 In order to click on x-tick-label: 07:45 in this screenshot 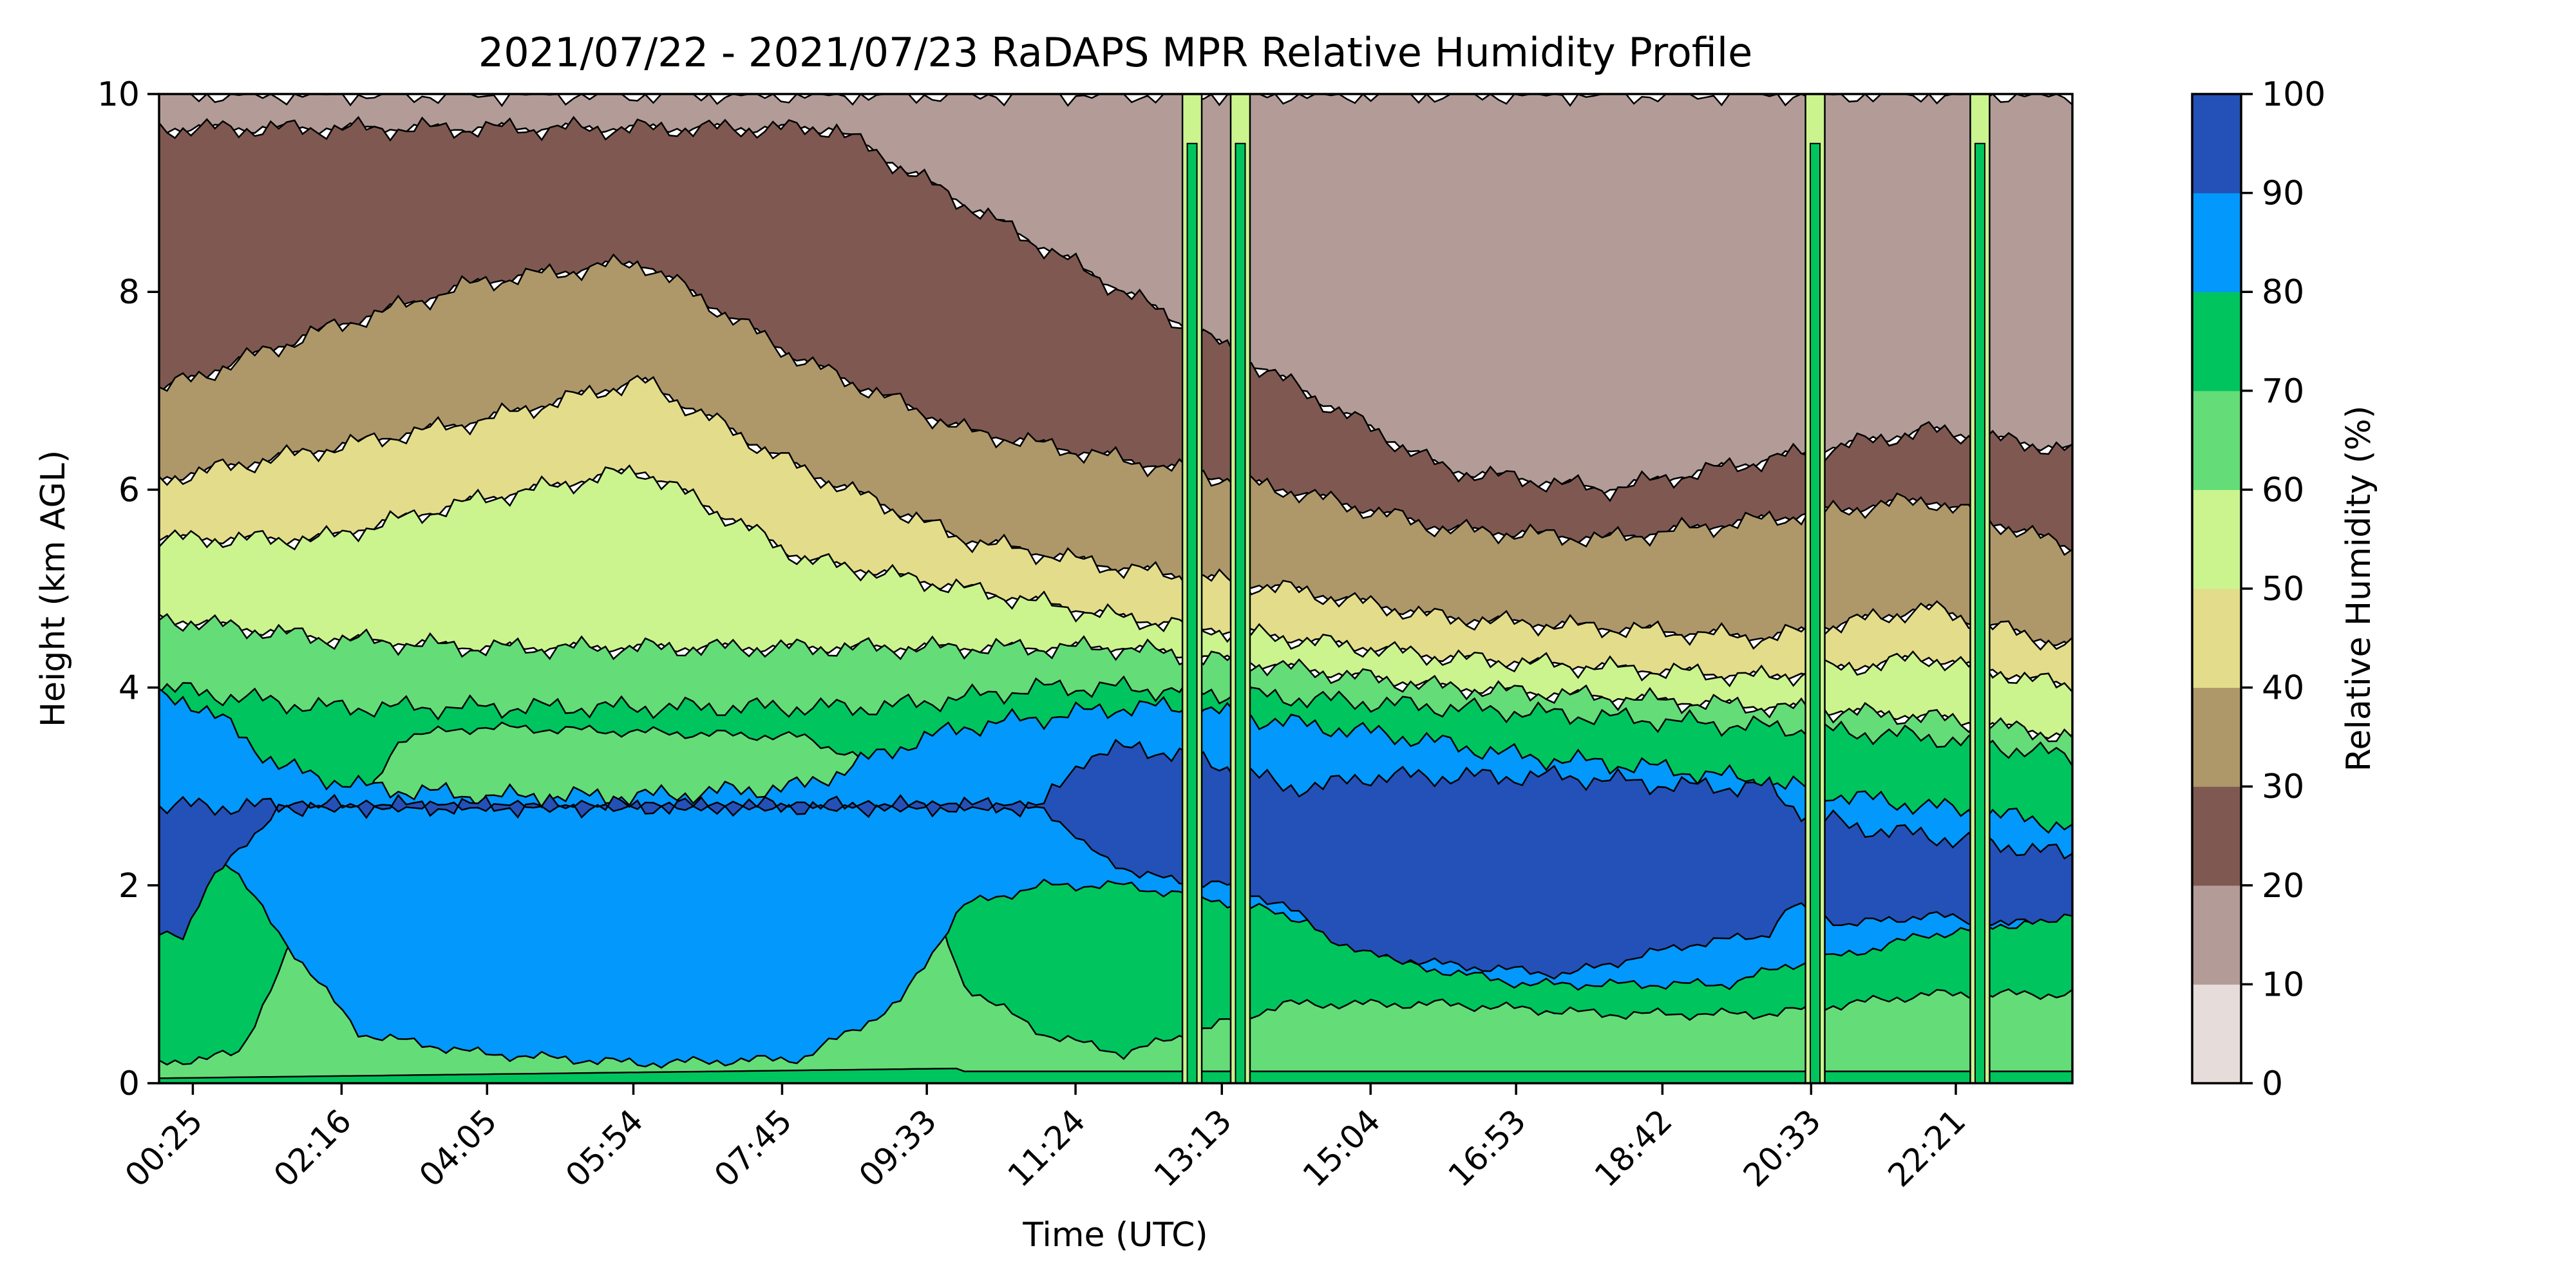, I will do `click(753, 1148)`.